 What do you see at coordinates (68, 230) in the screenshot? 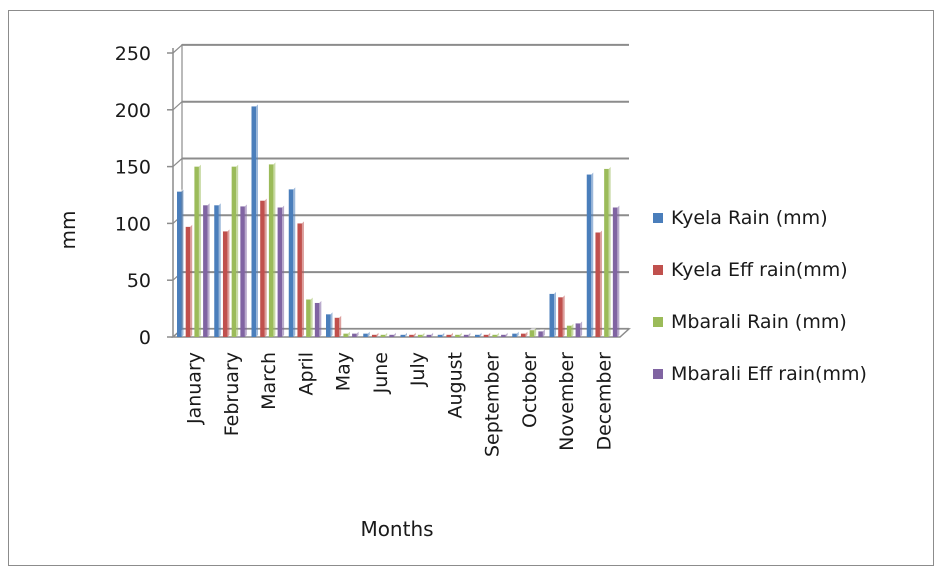
I see `y-axis-title: mm` at bounding box center [68, 230].